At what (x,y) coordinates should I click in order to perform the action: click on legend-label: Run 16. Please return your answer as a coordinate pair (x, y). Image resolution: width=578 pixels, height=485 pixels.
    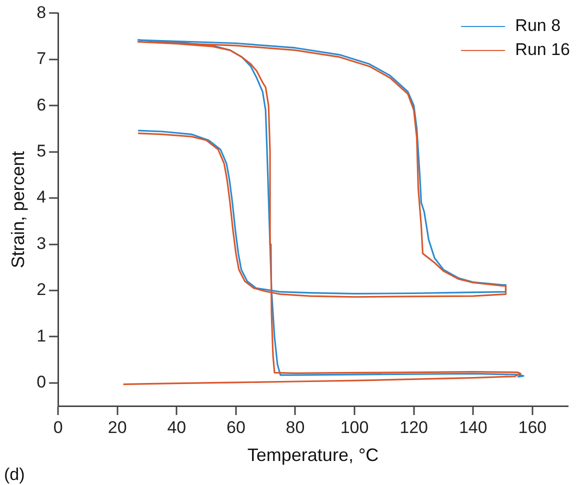
    Looking at the image, I should click on (542, 50).